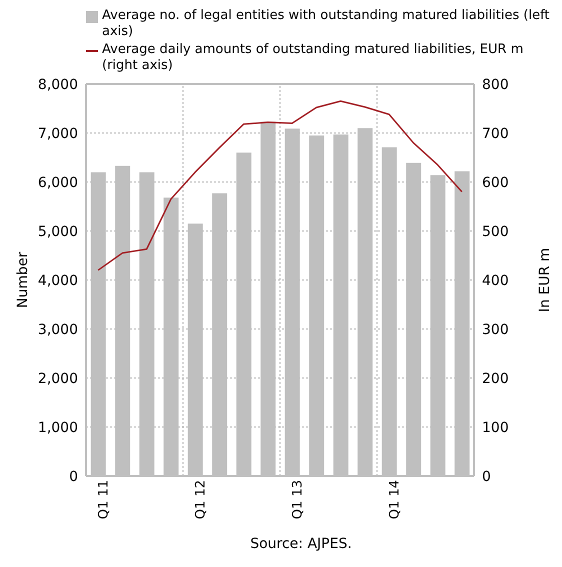 This screenshot has width=562, height=567. Describe the element at coordinates (73, 476) in the screenshot. I see `y-tick-label: 0` at that location.